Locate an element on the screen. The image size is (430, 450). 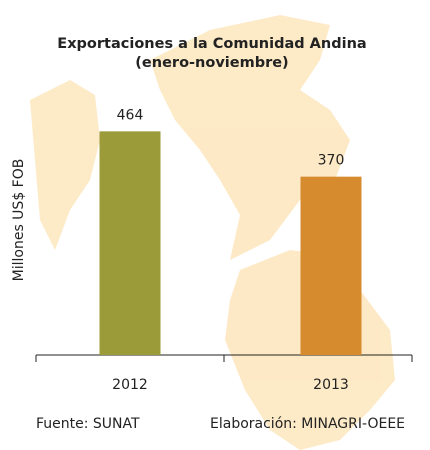
chart-title: Exportaciones a la Comunidad Andina is located at coordinates (211, 44).